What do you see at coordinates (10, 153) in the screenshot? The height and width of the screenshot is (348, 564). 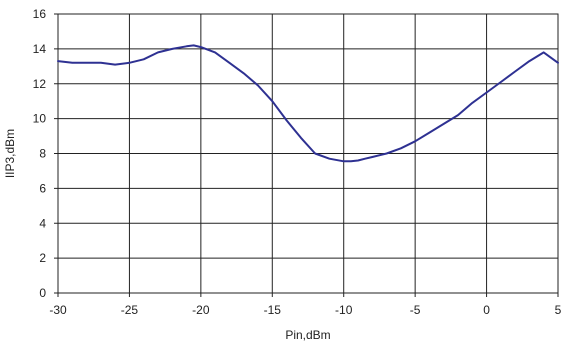 I see `y-axis-label: IIP3,dBm` at bounding box center [10, 153].